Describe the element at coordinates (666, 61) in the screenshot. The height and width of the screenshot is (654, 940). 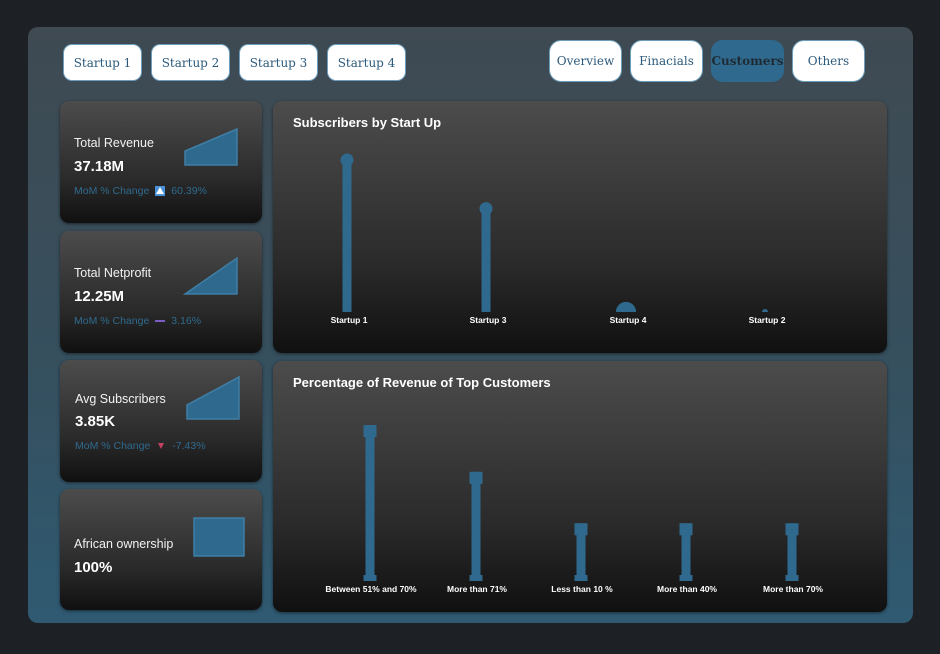
I see `tab-financials: Finacials` at that location.